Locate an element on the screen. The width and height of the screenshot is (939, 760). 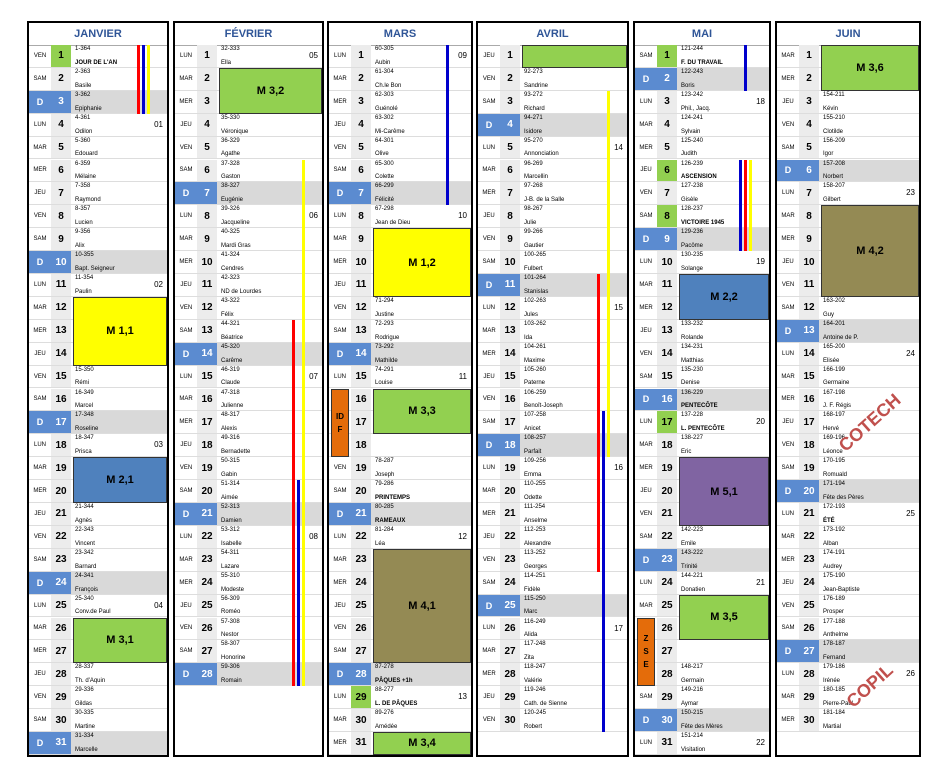
day-row: SAM 20 79-286 PRINTEMPS is located at coordinates (400, 491).